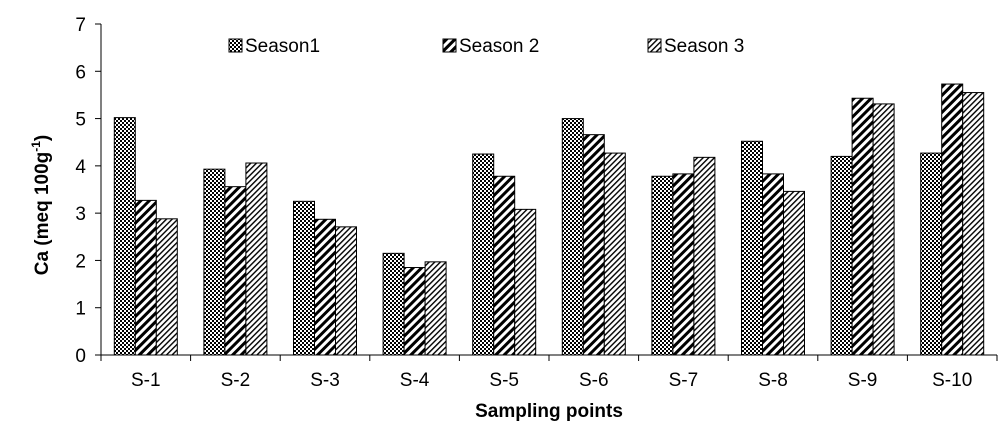 The image size is (1002, 426). What do you see at coordinates (80, 25) in the screenshot?
I see `y-tick-label: 7` at bounding box center [80, 25].